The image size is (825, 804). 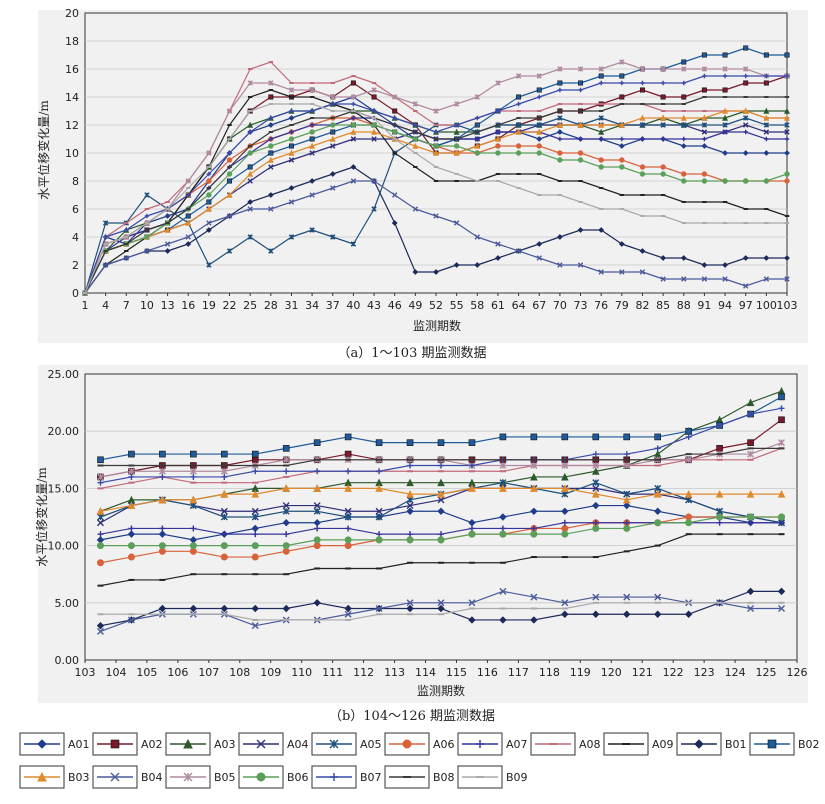 I want to click on panel-a-y-axis-title: 水平位移变化量/m, so click(x=43, y=150).